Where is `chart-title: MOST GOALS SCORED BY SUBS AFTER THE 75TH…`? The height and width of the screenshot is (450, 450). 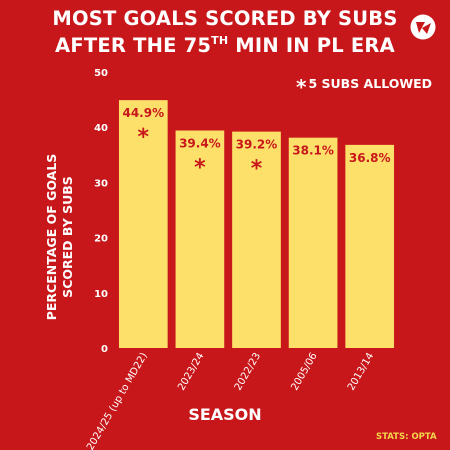 chart-title: MOST GOALS SCORED BY SUBS AFTER THE 75TH… is located at coordinates (225, 32).